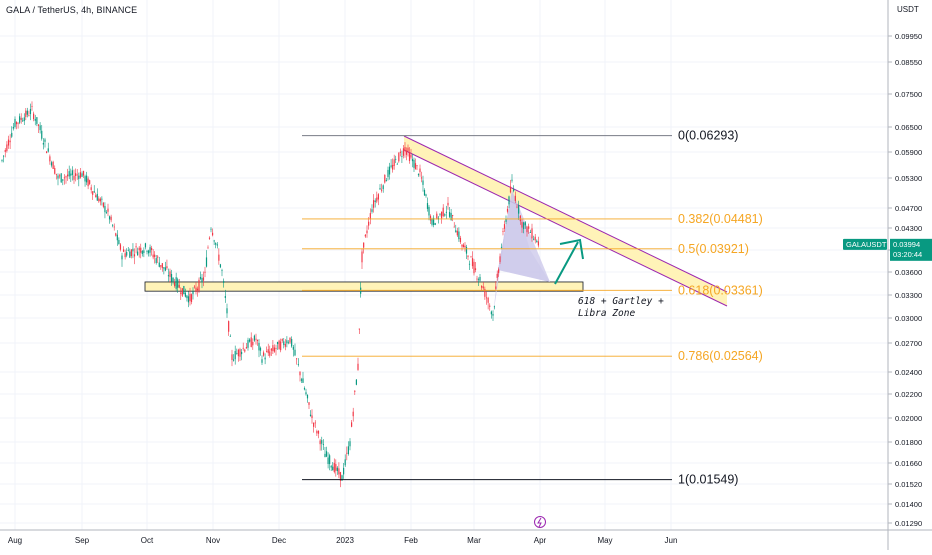 The height and width of the screenshot is (555, 932). I want to click on price-tick-label: 0.05900, so click(908, 152).